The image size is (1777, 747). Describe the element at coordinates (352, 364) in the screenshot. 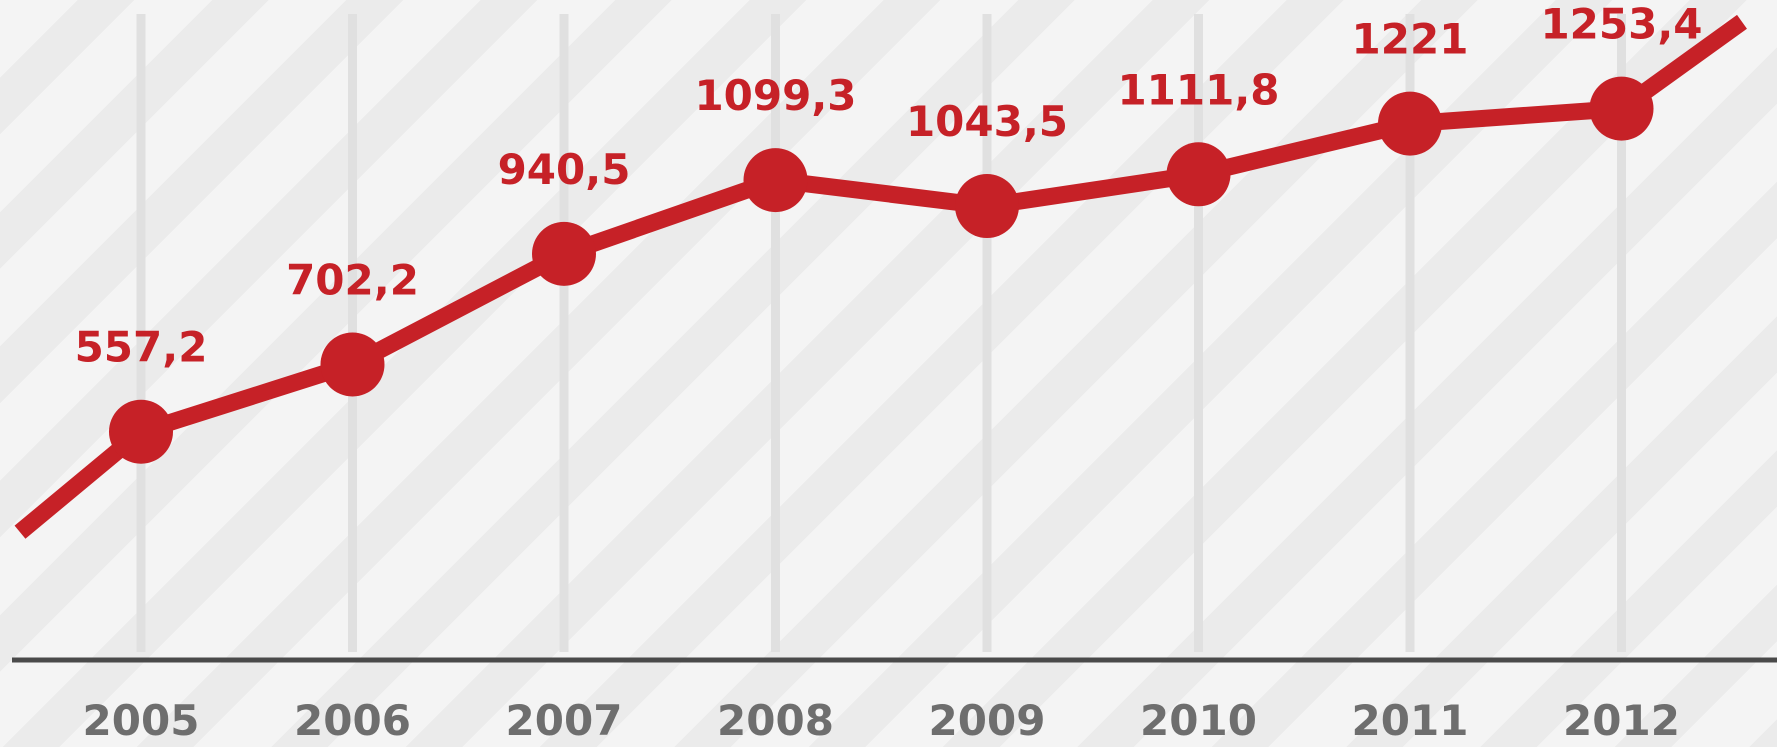

I see `marker-2006` at that location.